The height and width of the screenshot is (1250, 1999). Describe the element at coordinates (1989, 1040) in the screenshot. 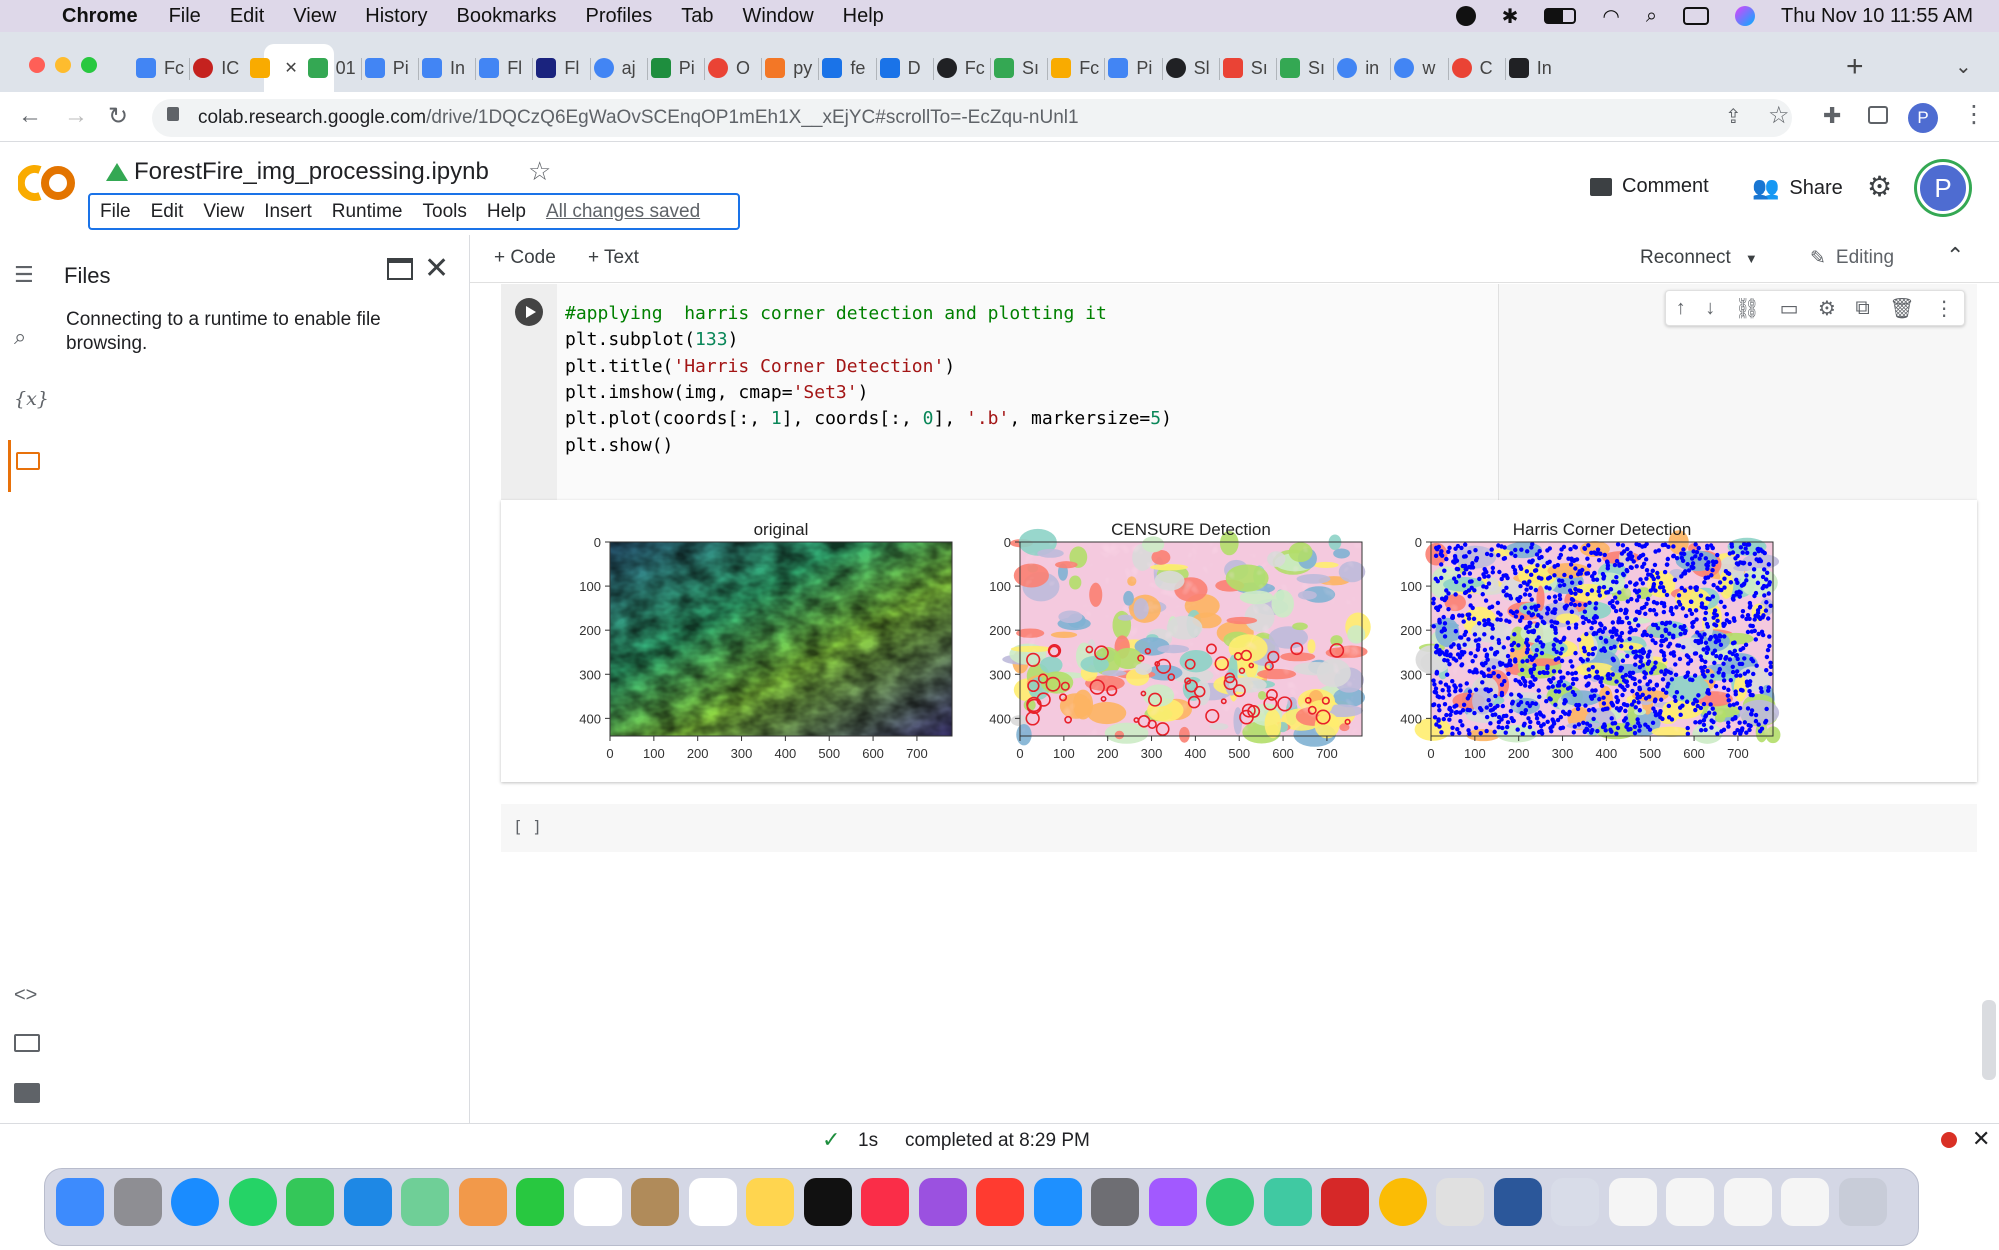

I see `scrollbar-thumb` at that location.